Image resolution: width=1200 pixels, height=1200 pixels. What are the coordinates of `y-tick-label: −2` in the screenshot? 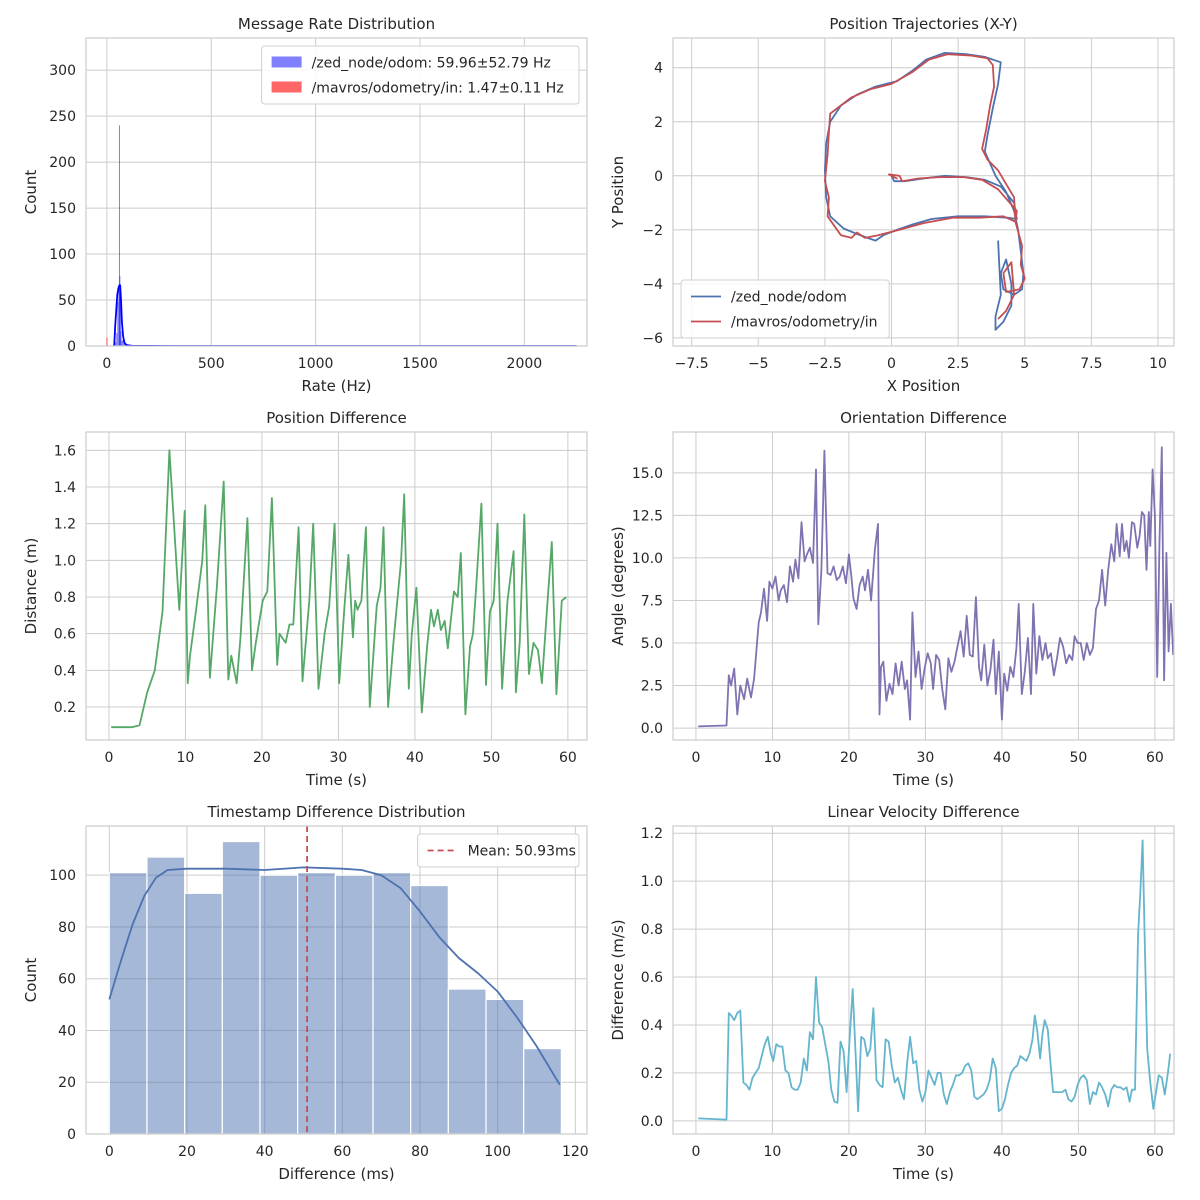 It's located at (652, 231).